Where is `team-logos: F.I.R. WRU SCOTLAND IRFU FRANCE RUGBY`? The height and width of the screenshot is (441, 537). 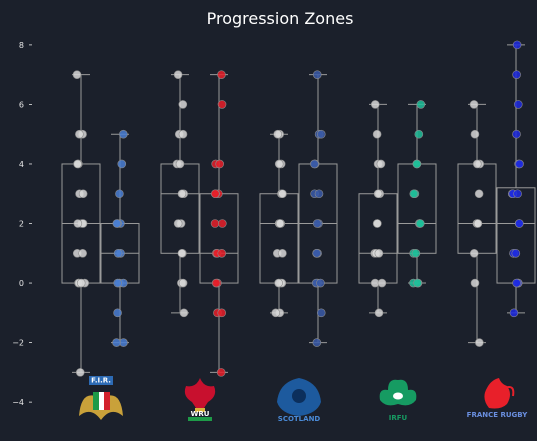
team-logos: F.I.R. WRU SCOTLAND IRFU FRANCE RUGBY is located at coordinates (303, 399).